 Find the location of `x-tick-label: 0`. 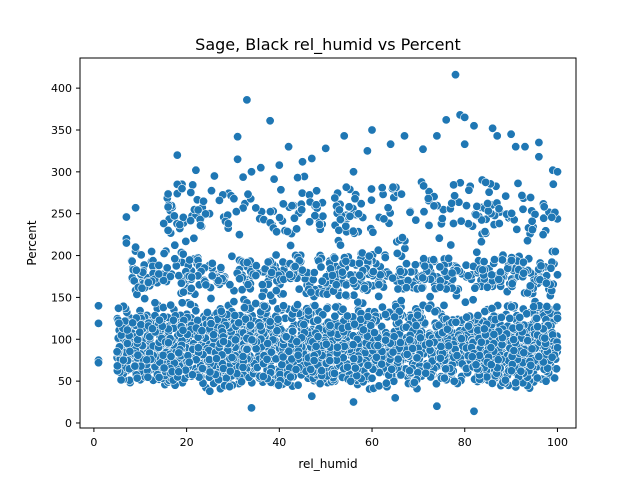

x-tick-label: 0 is located at coordinates (93, 442).